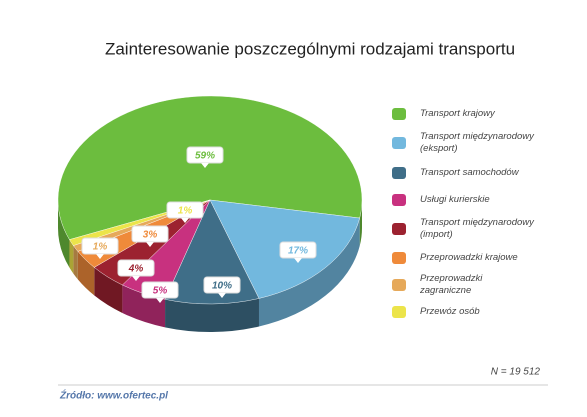 The width and height of the screenshot is (587, 417). I want to click on legend-label: Transport międzynarodowy (eksport), so click(477, 142).